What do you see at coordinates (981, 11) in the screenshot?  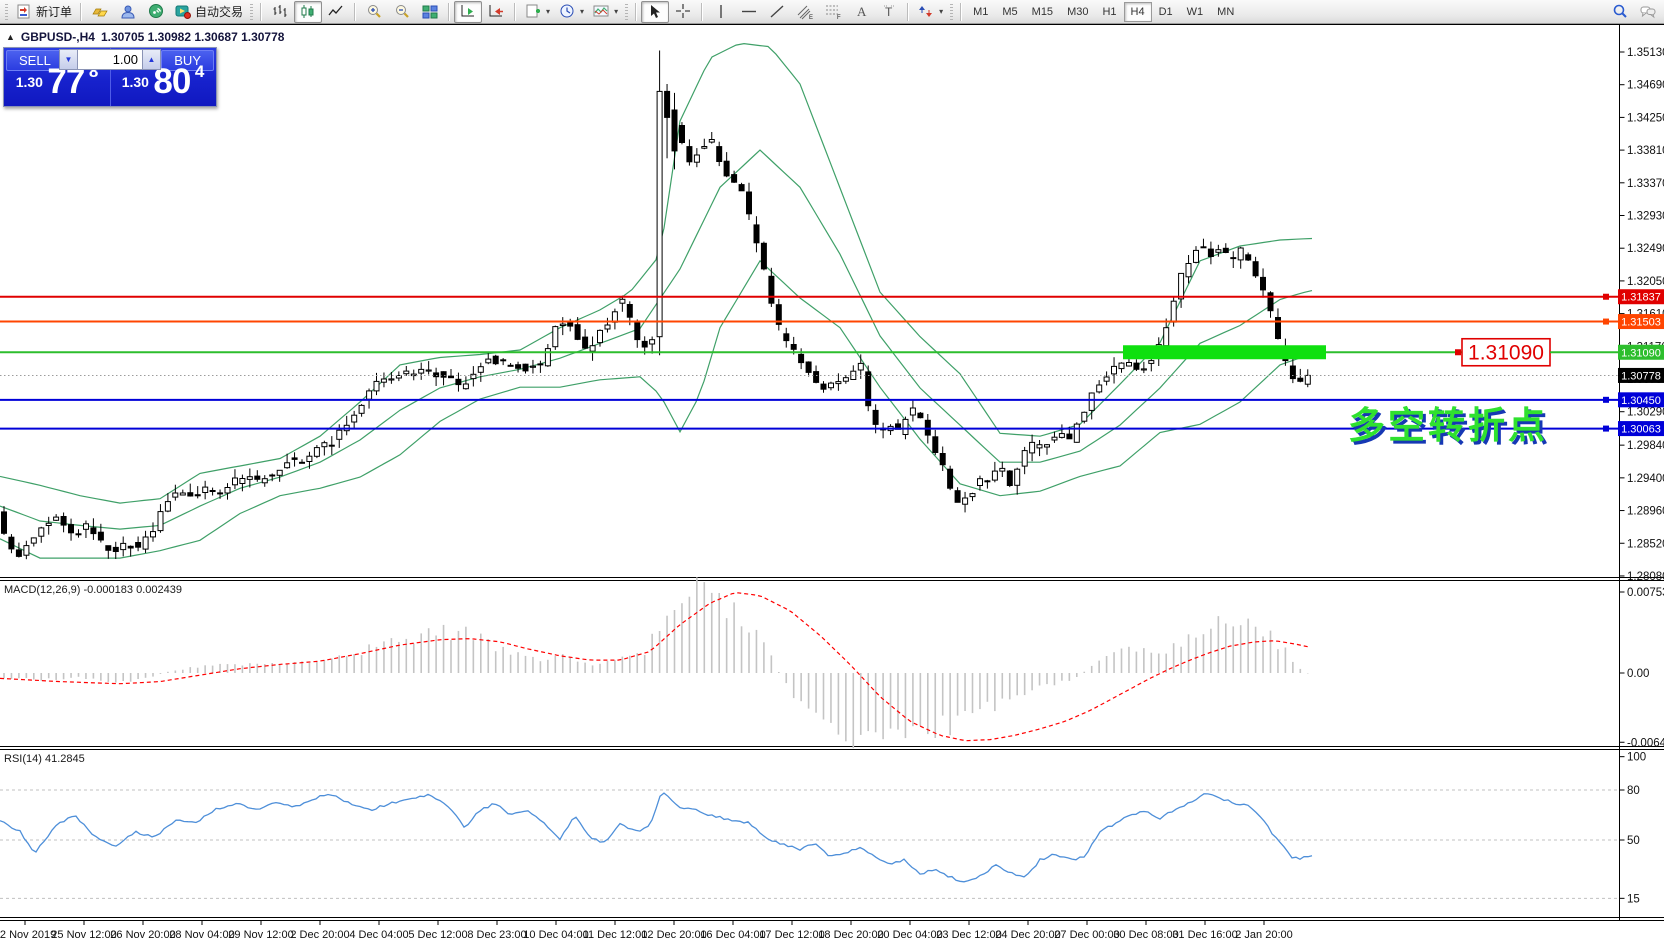 I see `timeframe-m1: M1` at bounding box center [981, 11].